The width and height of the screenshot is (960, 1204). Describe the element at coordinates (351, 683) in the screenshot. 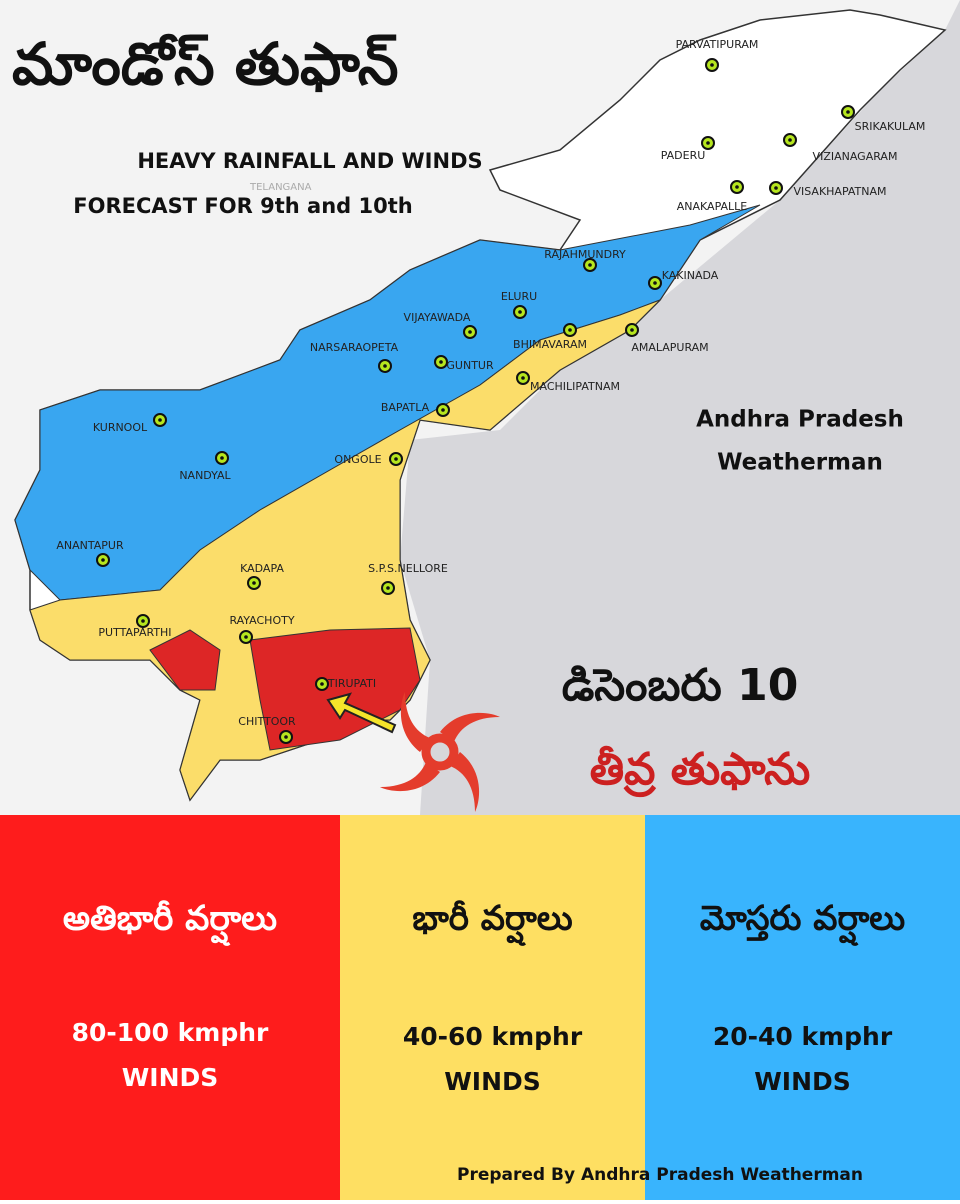

I see `city-label: TIRUPATI` at that location.